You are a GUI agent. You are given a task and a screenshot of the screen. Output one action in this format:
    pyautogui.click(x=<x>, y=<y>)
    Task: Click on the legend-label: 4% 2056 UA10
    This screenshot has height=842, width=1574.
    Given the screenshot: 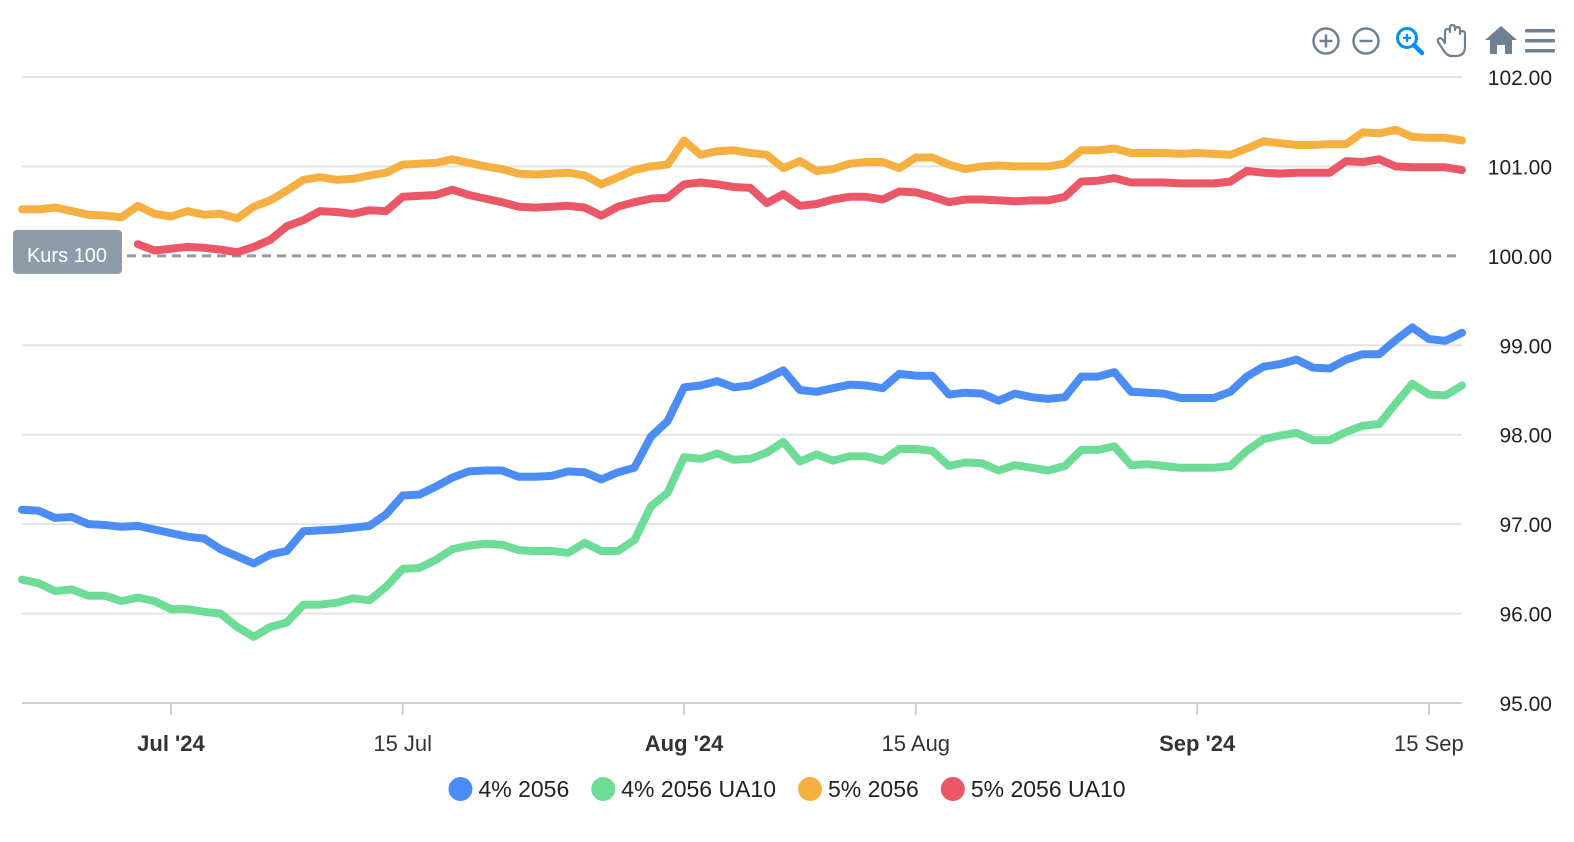 What is the action you would take?
    pyautogui.click(x=698, y=789)
    